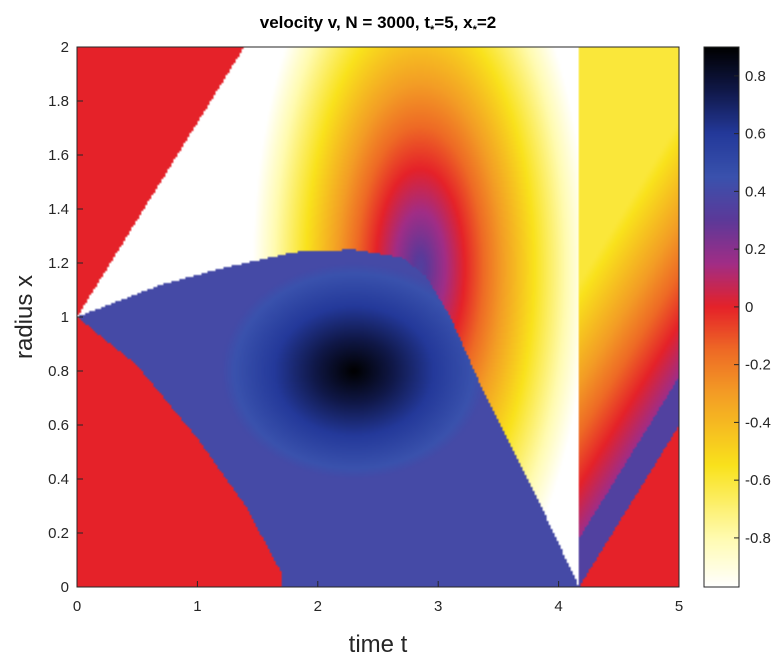  What do you see at coordinates (77, 606) in the screenshot?
I see `x-tick-label: 0` at bounding box center [77, 606].